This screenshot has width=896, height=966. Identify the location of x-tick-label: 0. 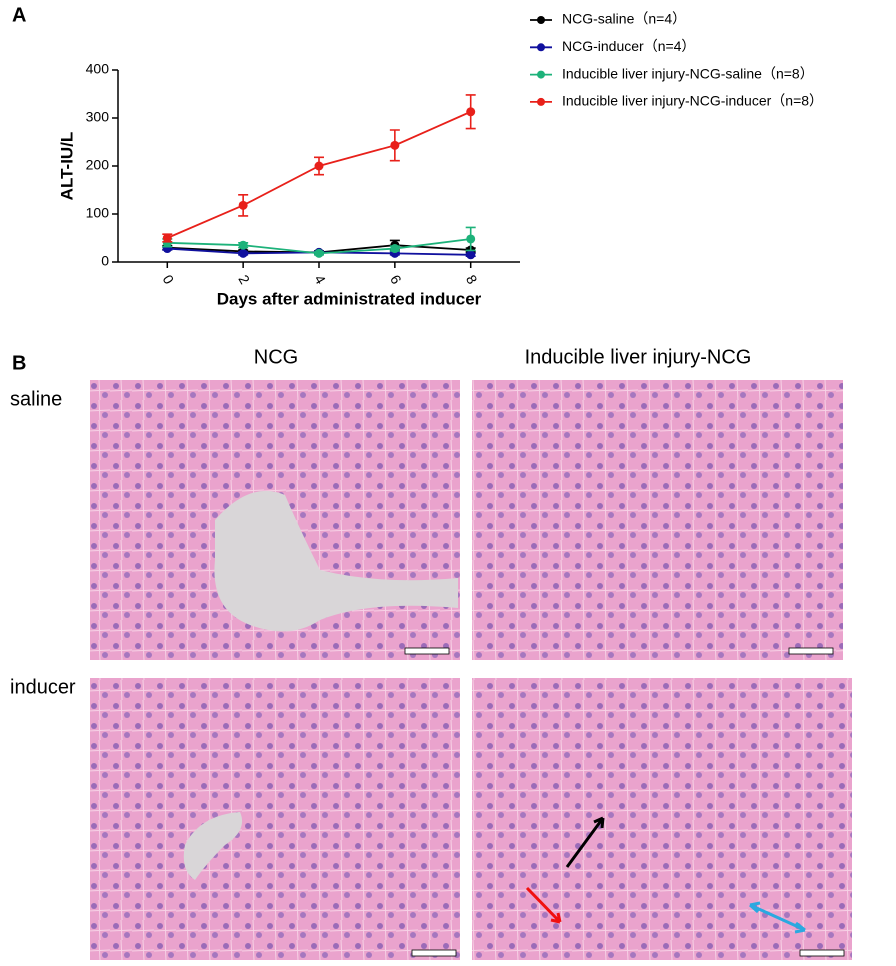
(169, 279).